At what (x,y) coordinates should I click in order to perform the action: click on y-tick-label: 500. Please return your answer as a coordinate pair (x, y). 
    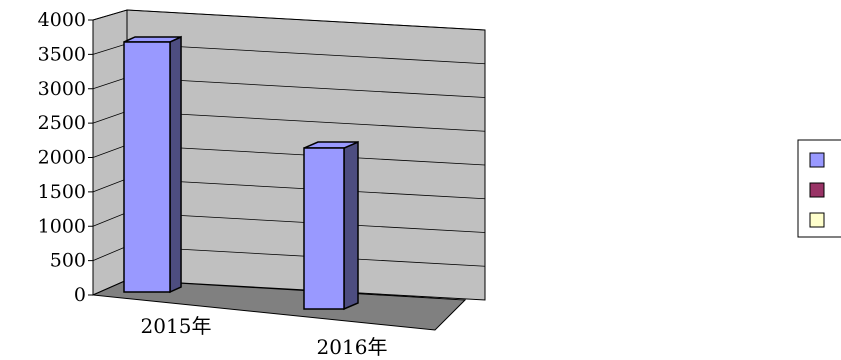
    Looking at the image, I should click on (68, 261).